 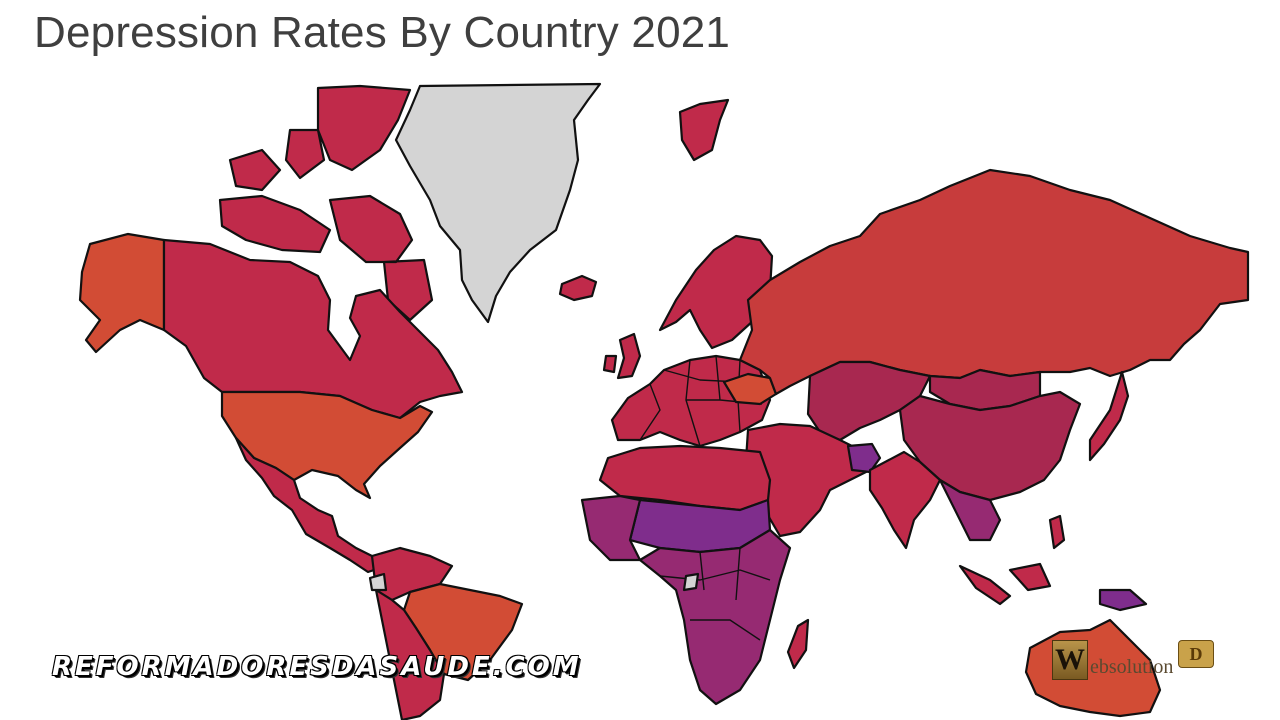 What do you see at coordinates (1070, 660) in the screenshot?
I see `watermark-logo-letter: W` at bounding box center [1070, 660].